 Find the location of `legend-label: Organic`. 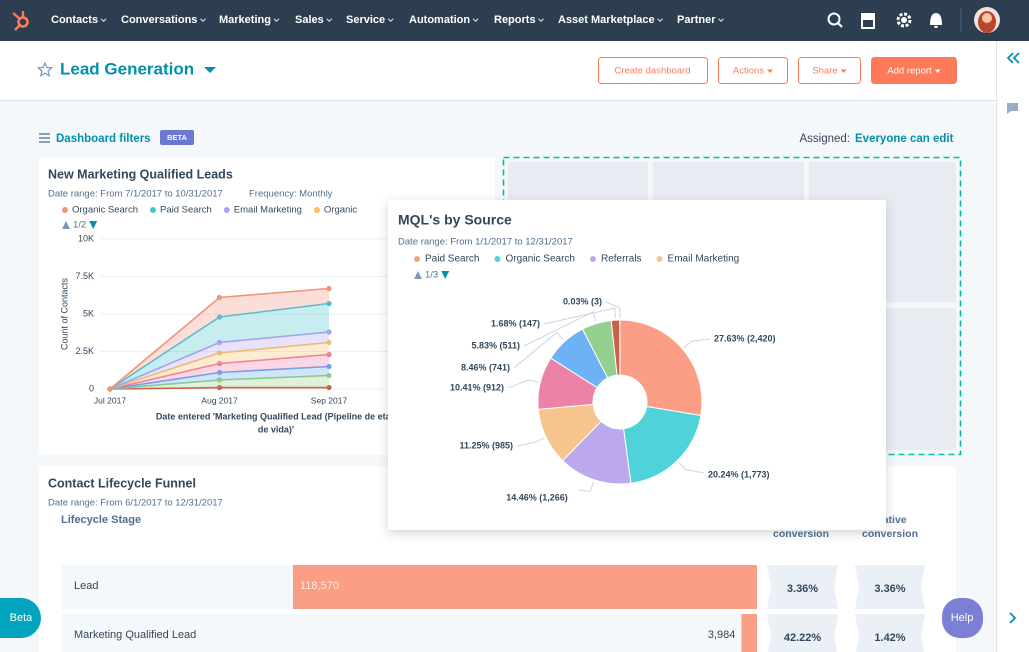

legend-label: Organic is located at coordinates (341, 210).